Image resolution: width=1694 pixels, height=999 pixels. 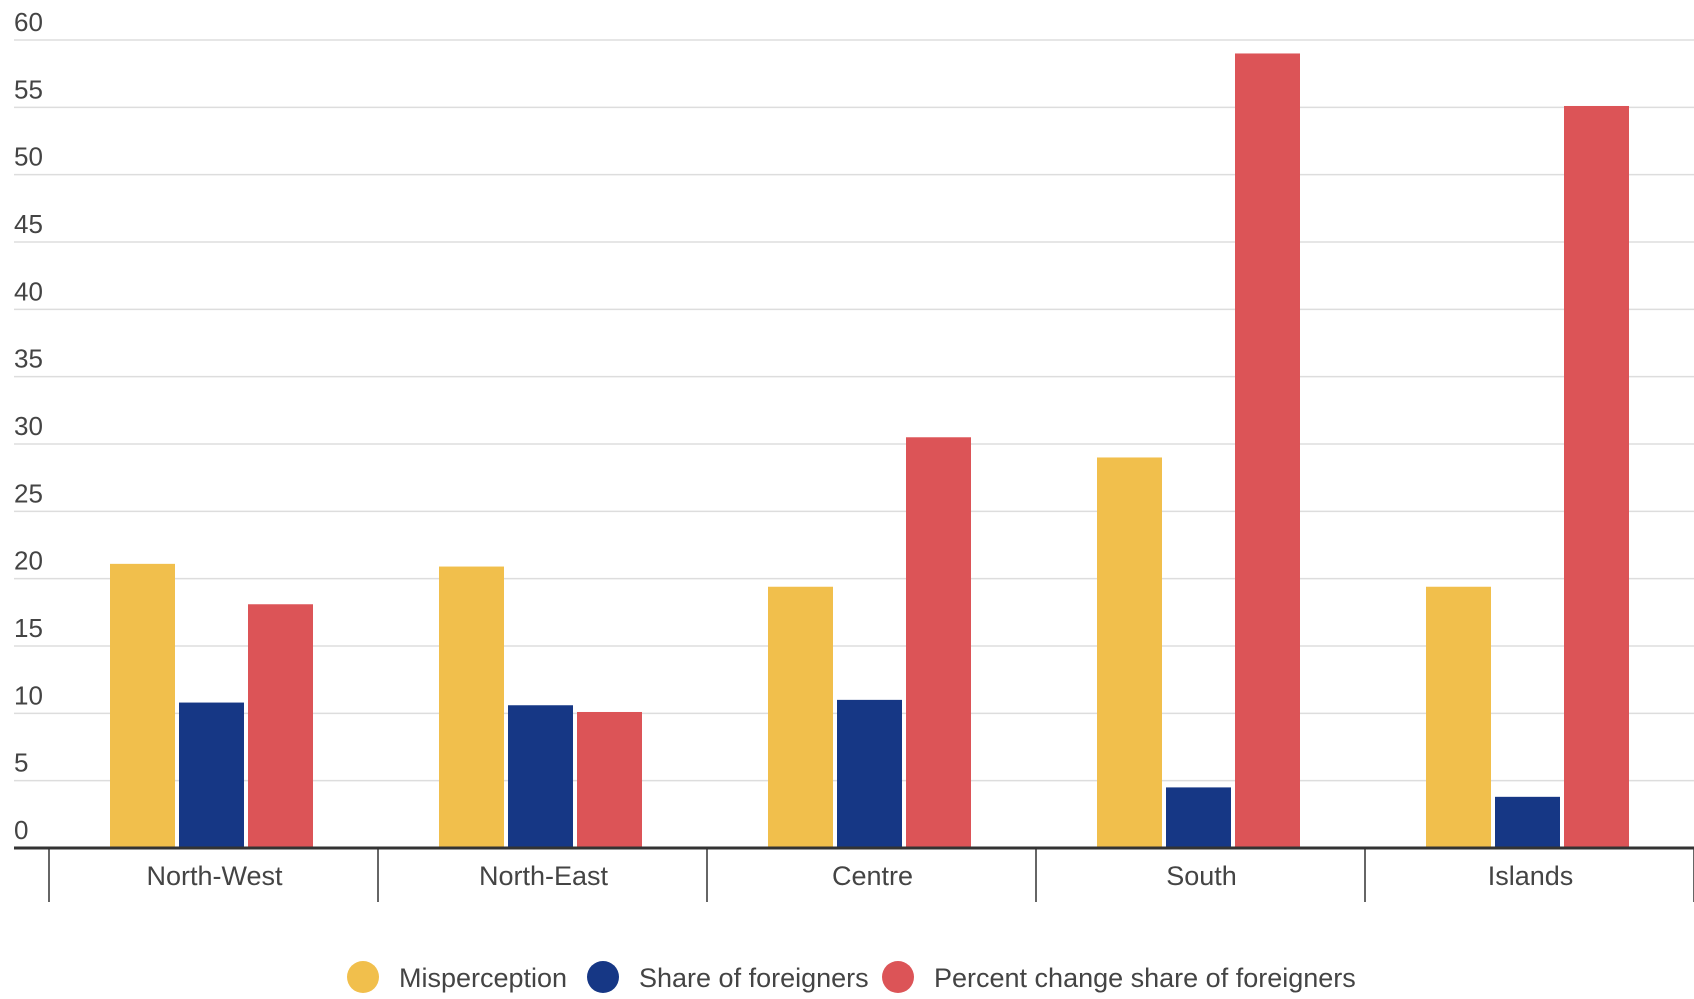 What do you see at coordinates (1527, 822) in the screenshot?
I see `bar-islands-share-of-foreigners` at bounding box center [1527, 822].